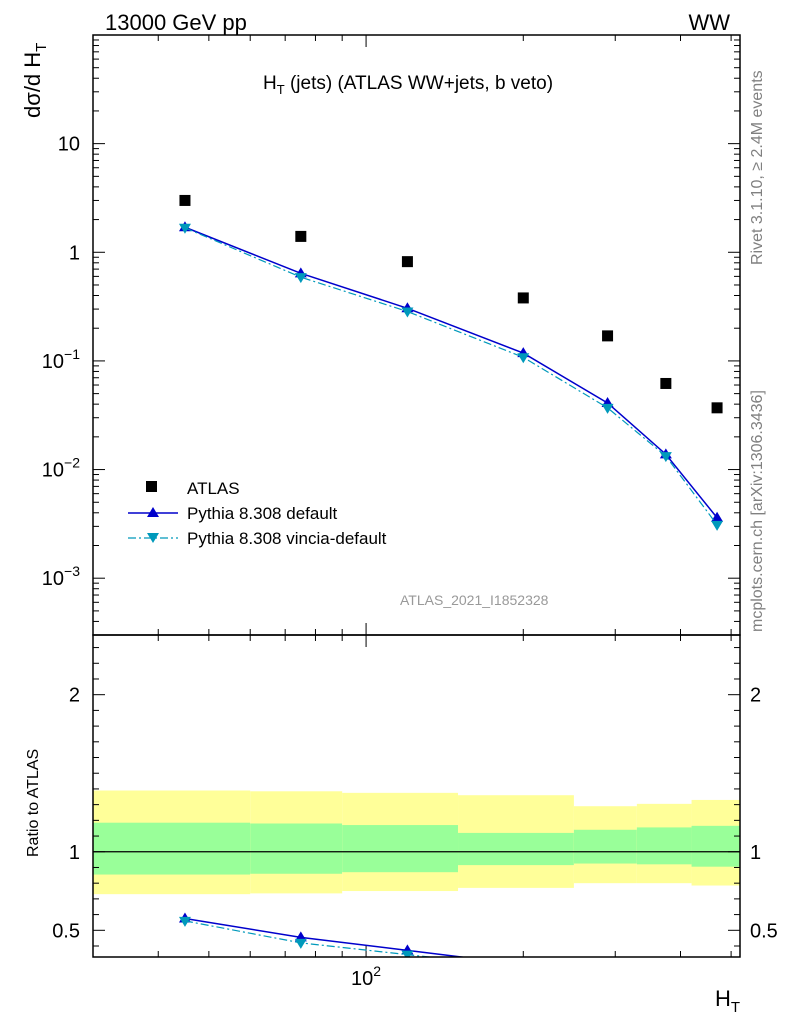 This screenshot has height=1024, width=786. I want to click on ratio-vincia-line, so click(309, 938).